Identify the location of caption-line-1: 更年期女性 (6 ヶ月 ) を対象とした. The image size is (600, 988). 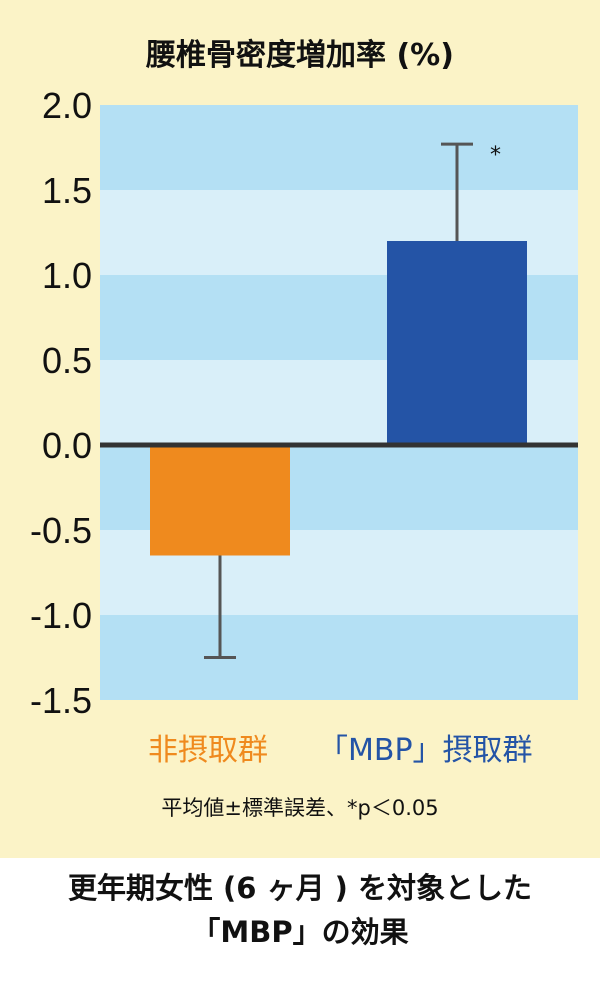
(300, 888).